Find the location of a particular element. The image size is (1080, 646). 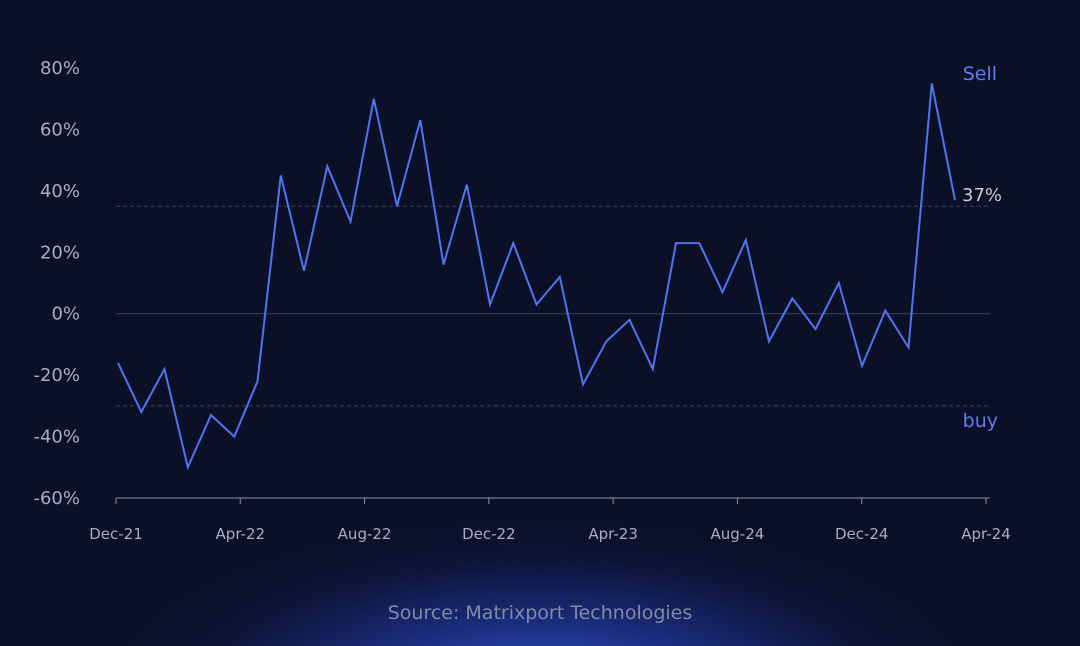

last-value-label: 37% is located at coordinates (982, 195).